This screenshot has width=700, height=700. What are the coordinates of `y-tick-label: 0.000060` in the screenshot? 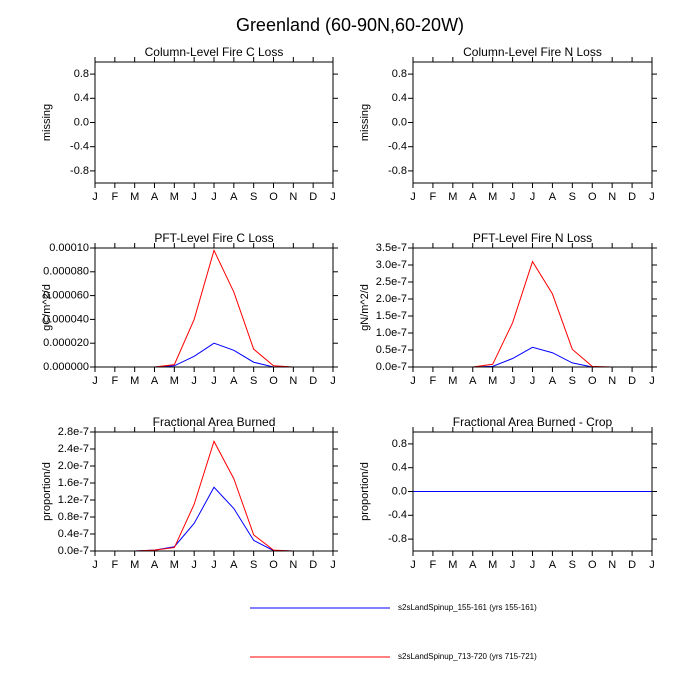 It's located at (66, 296).